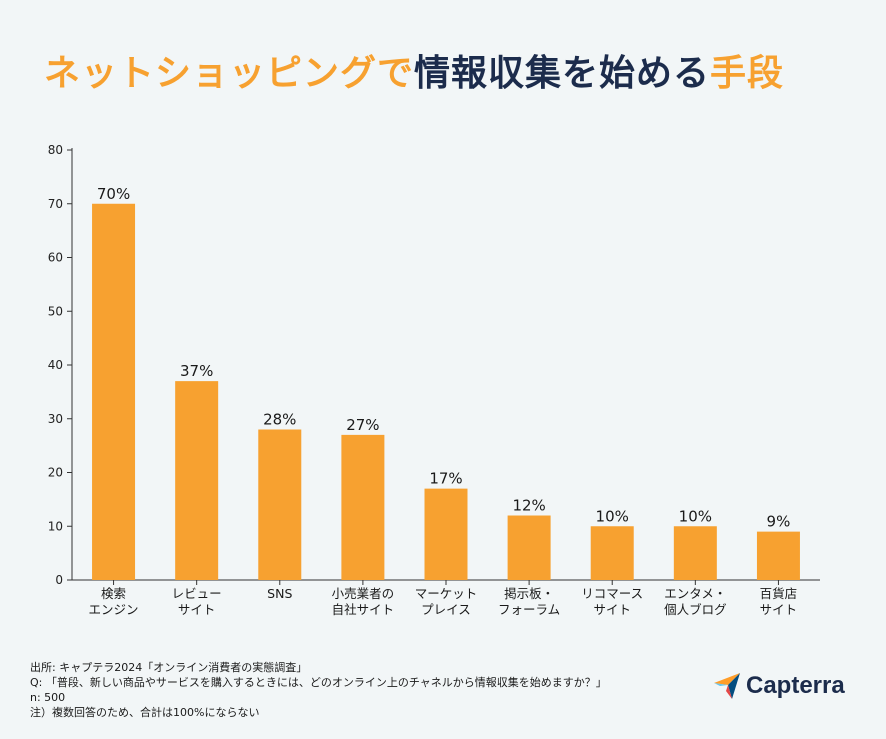  What do you see at coordinates (727, 686) in the screenshot?
I see `capterra-arrow-icon` at bounding box center [727, 686].